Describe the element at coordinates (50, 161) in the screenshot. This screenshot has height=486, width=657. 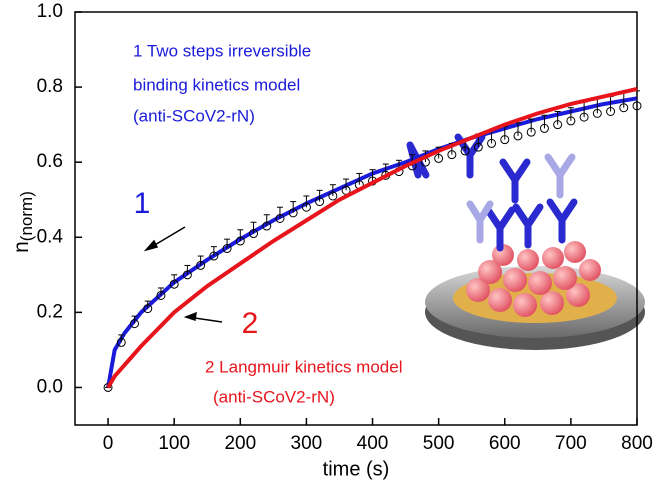
I see `y-tick-label: 0.6` at that location.